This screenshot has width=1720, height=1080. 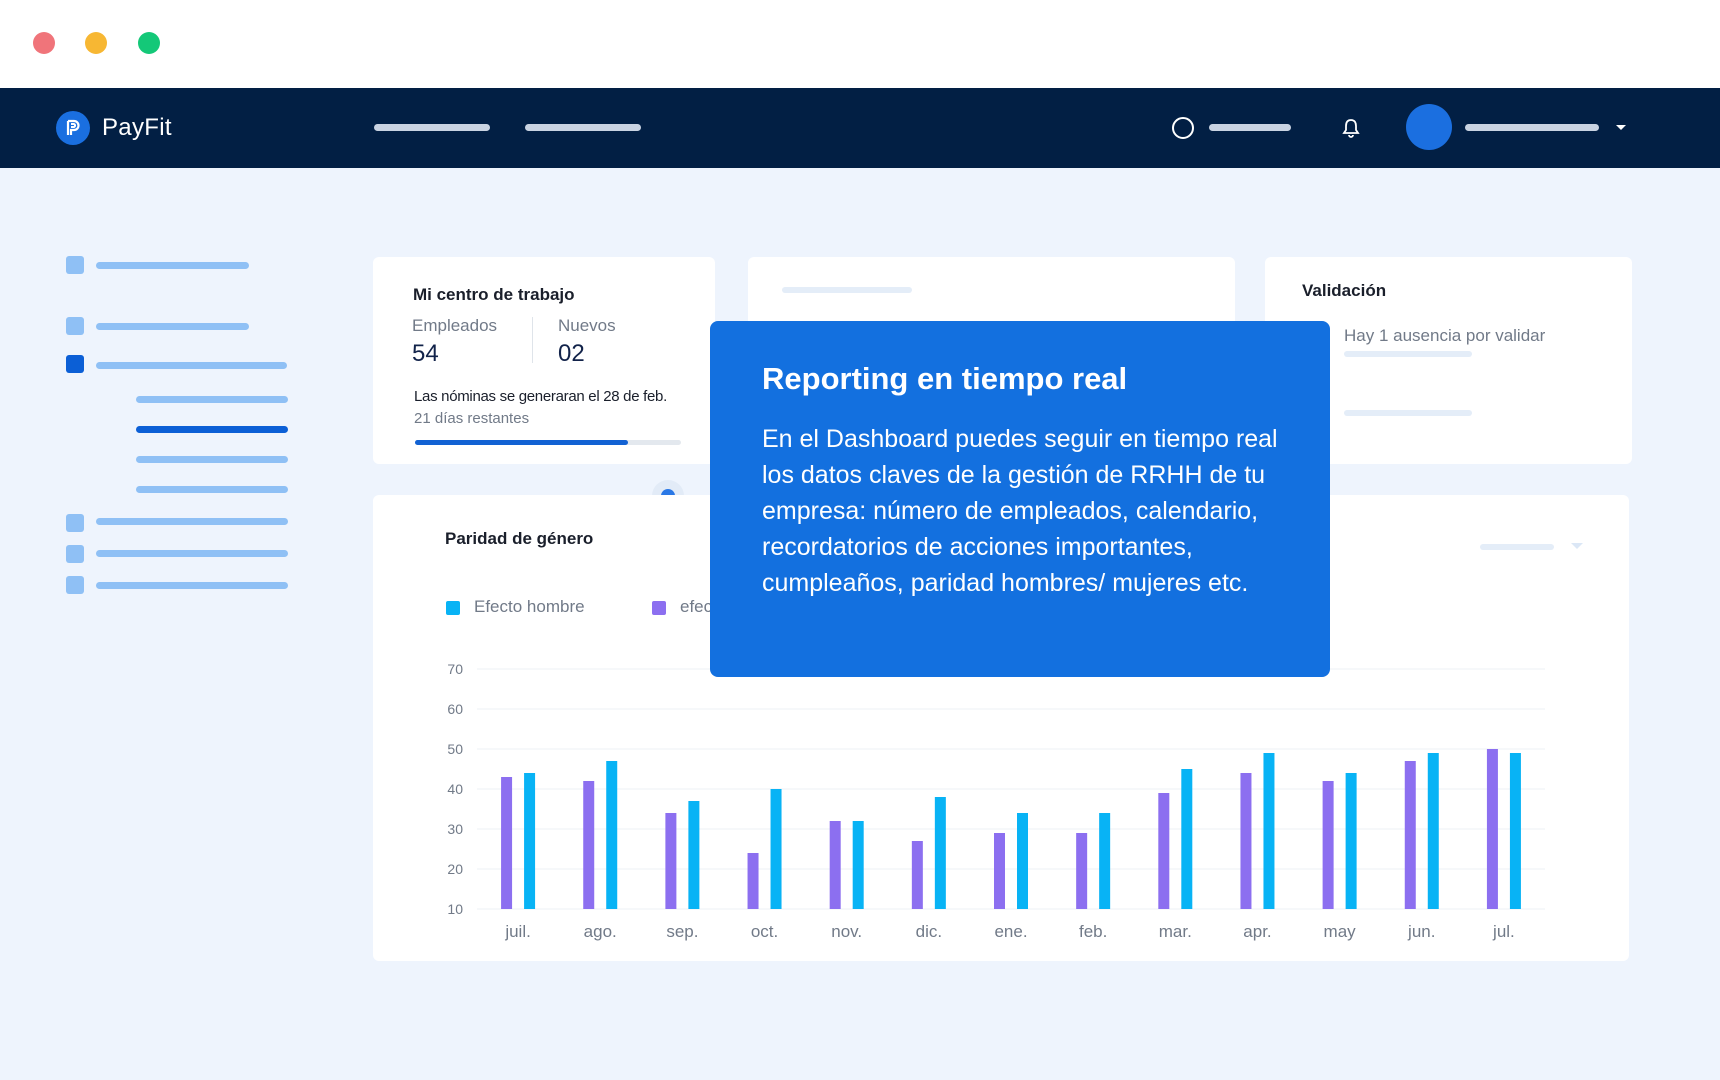 What do you see at coordinates (519, 538) in the screenshot?
I see `chart-title: Paridad de género` at bounding box center [519, 538].